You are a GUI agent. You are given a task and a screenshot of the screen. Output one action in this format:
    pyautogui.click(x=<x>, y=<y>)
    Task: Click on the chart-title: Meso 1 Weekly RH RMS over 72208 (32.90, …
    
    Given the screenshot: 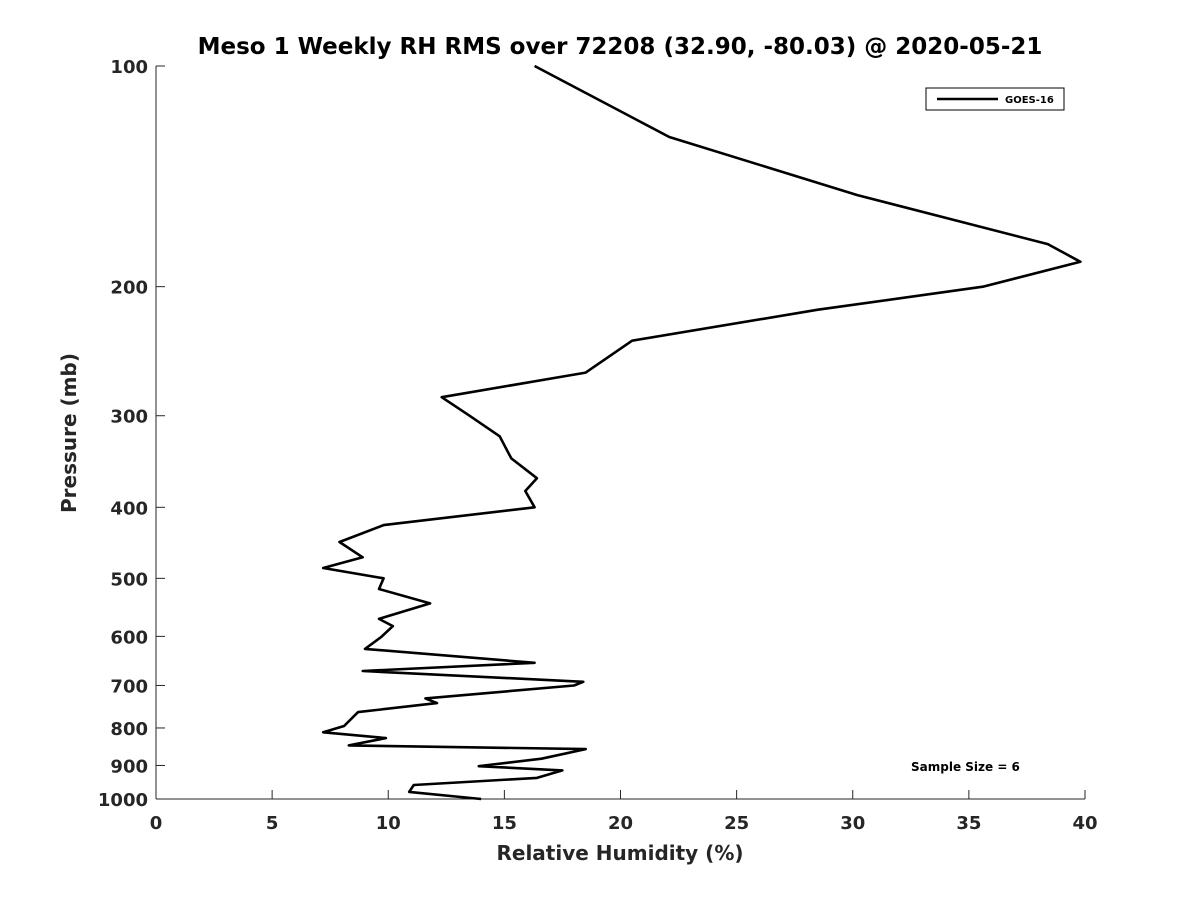 What is the action you would take?
    pyautogui.click(x=620, y=47)
    